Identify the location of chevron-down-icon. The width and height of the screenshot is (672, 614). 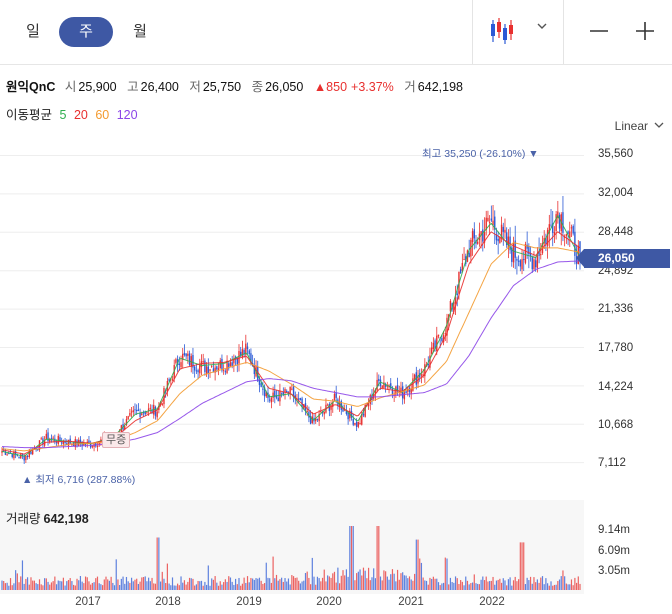
(659, 125).